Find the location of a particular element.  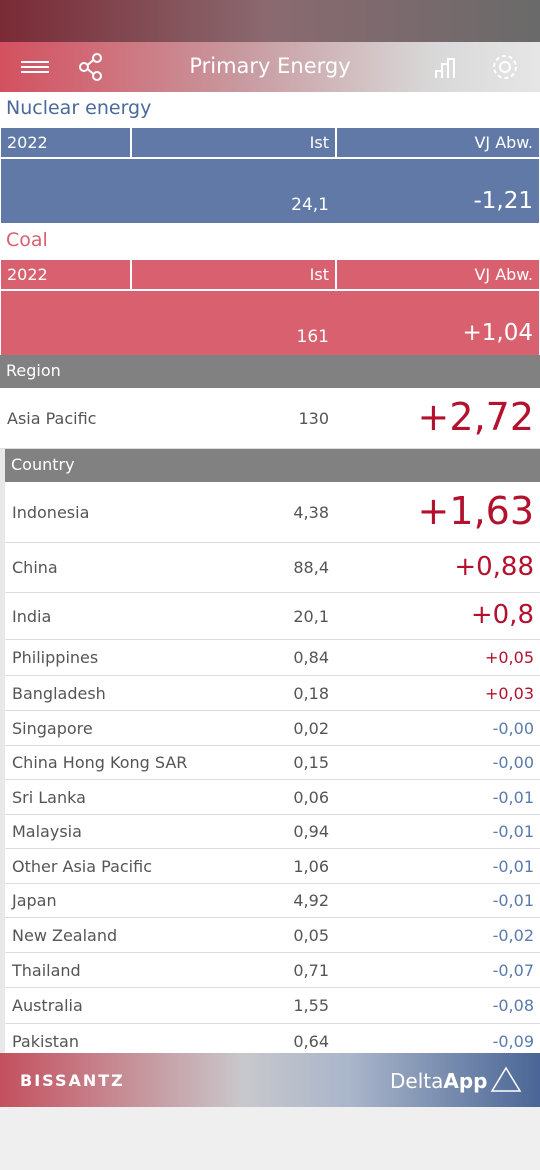

kpi-ist: 161 is located at coordinates (312, 337).